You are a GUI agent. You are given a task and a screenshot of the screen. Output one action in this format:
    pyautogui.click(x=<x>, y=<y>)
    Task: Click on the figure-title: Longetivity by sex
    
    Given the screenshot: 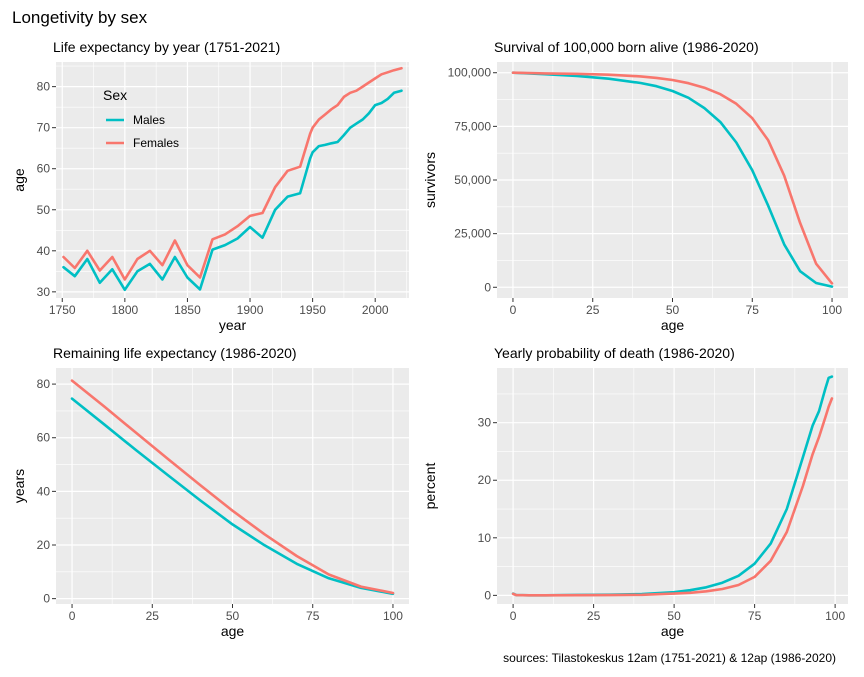 What is the action you would take?
    pyautogui.click(x=80, y=17)
    